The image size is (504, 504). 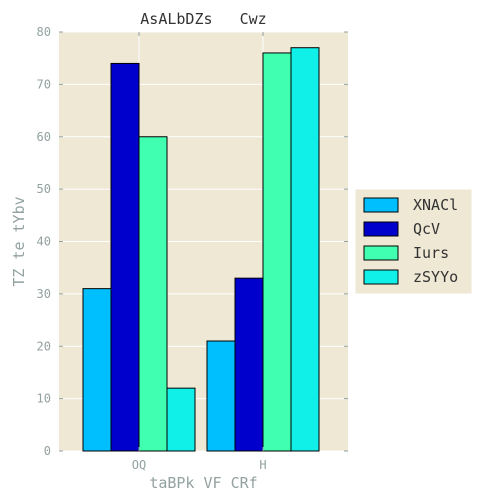 What do you see at coordinates (139, 465) in the screenshot?
I see `x-tick-label: OQ` at bounding box center [139, 465].